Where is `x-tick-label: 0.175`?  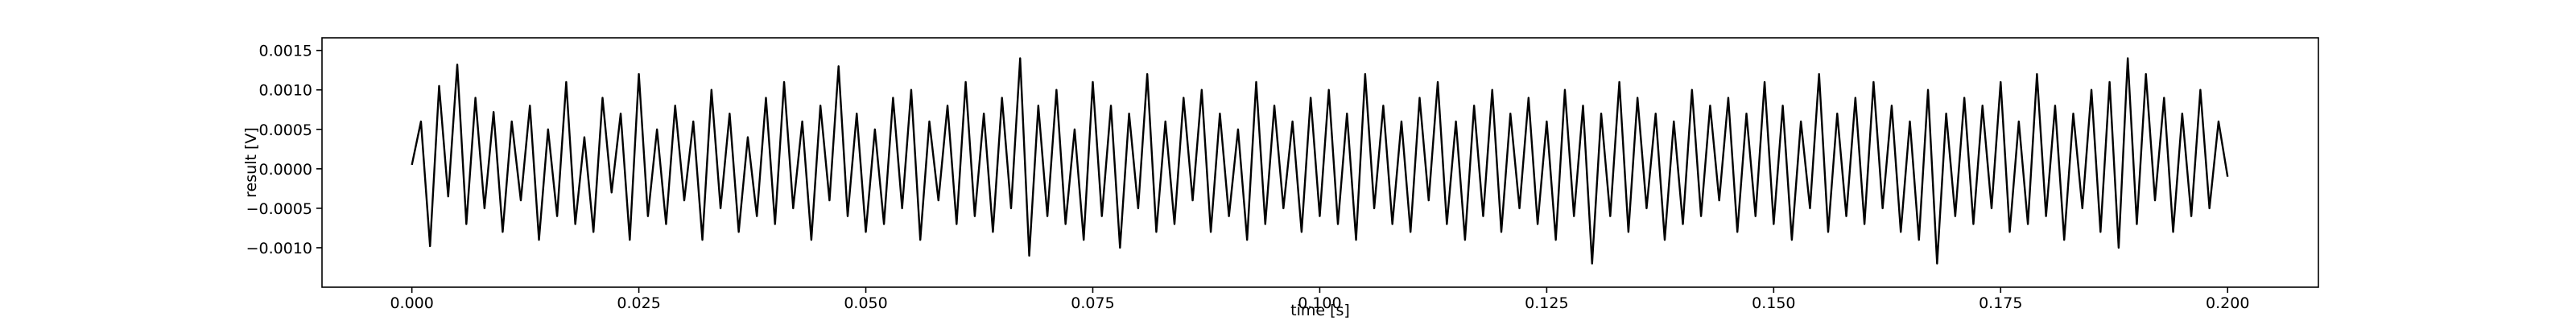
x-tick-label: 0.175 is located at coordinates (2000, 303).